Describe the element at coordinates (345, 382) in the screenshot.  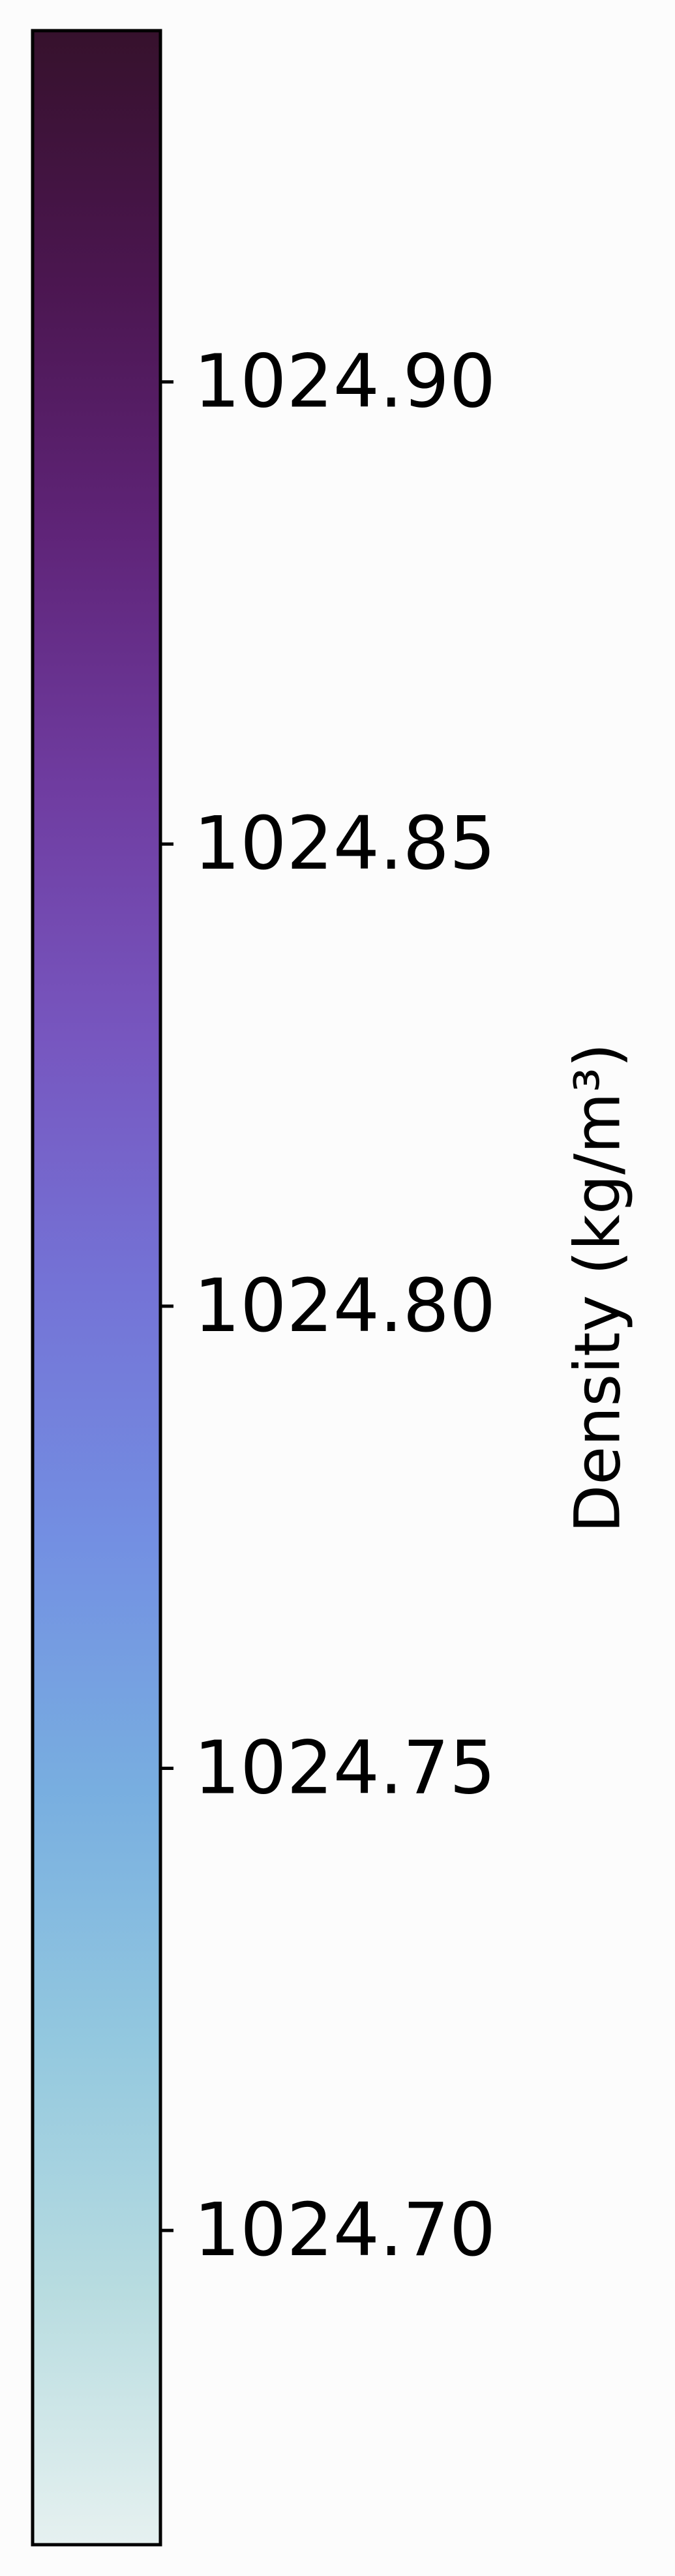
I see `tick-label: 1024.90` at that location.